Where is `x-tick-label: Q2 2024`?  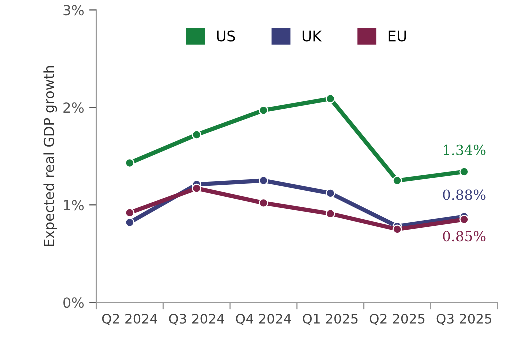
x-tick-label: Q2 2024 is located at coordinates (130, 320).